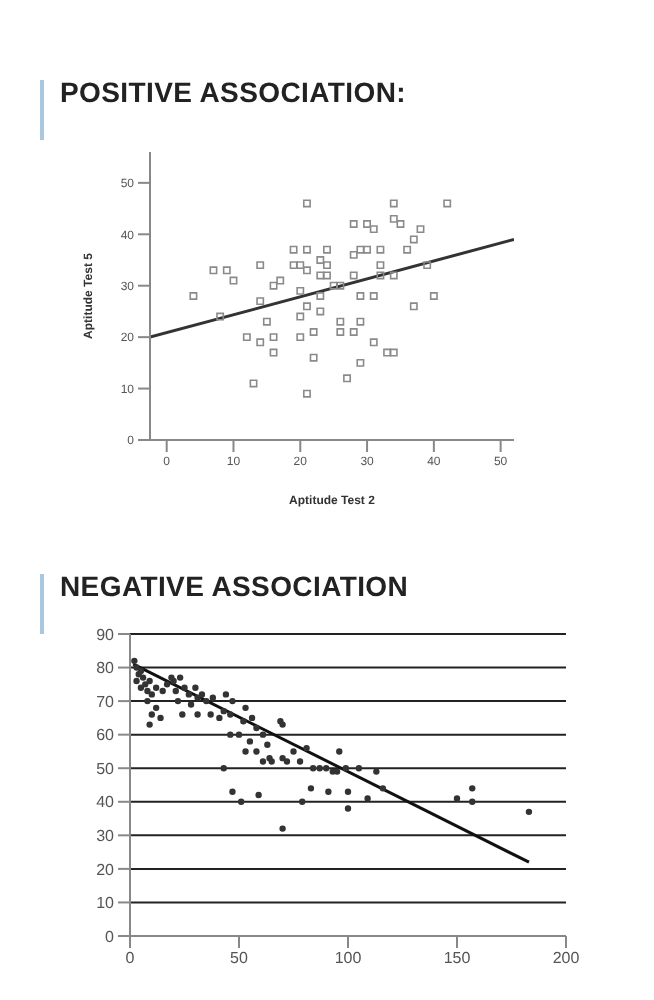  Describe the element at coordinates (566, 958) in the screenshot. I see `x-tick-label: 200` at that location.